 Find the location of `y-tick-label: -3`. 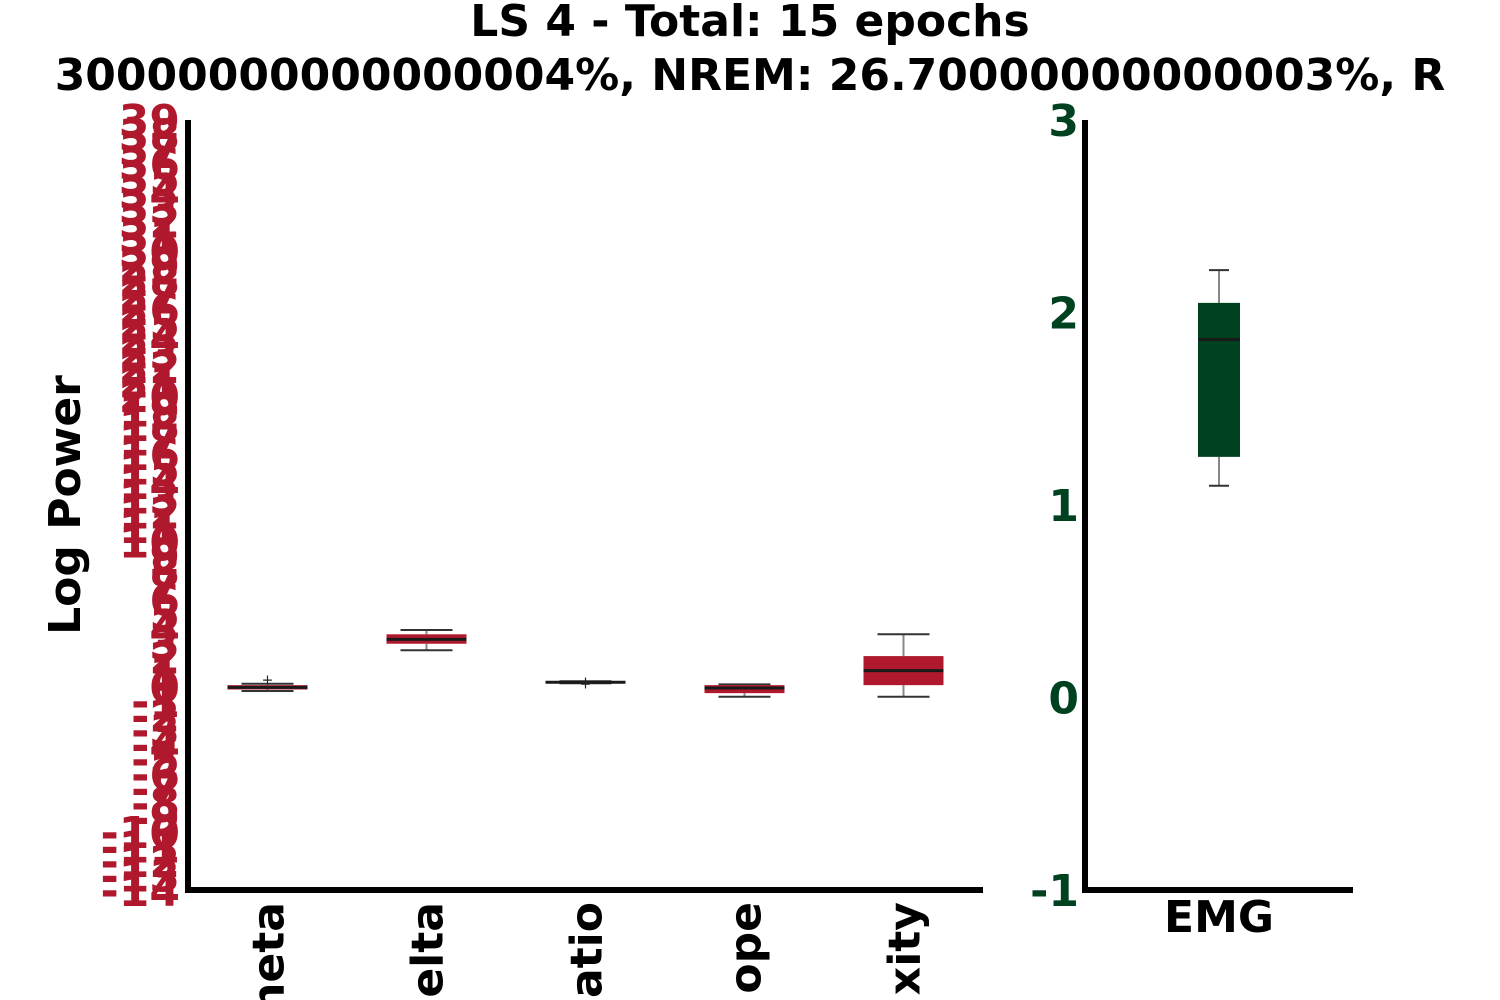

y-tick-label: -3 is located at coordinates (155, 731).